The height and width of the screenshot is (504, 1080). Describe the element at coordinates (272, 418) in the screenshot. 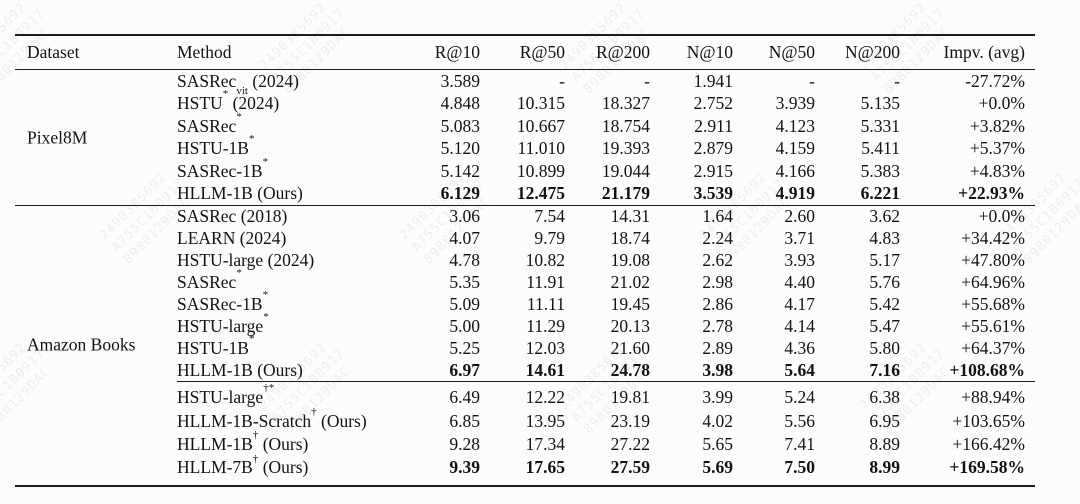

I see `method-cell: HLLM-1B-Scratch† (Ours)` at that location.